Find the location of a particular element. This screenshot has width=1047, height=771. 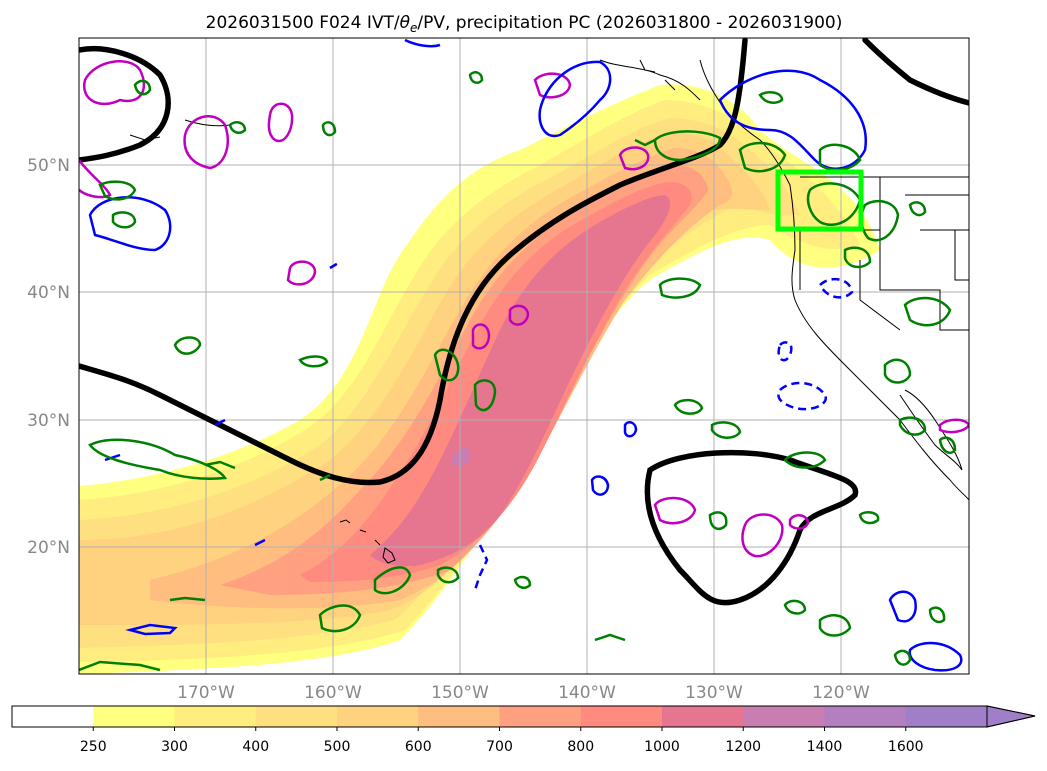

lon-label-150w: 150°W is located at coordinates (460, 693).